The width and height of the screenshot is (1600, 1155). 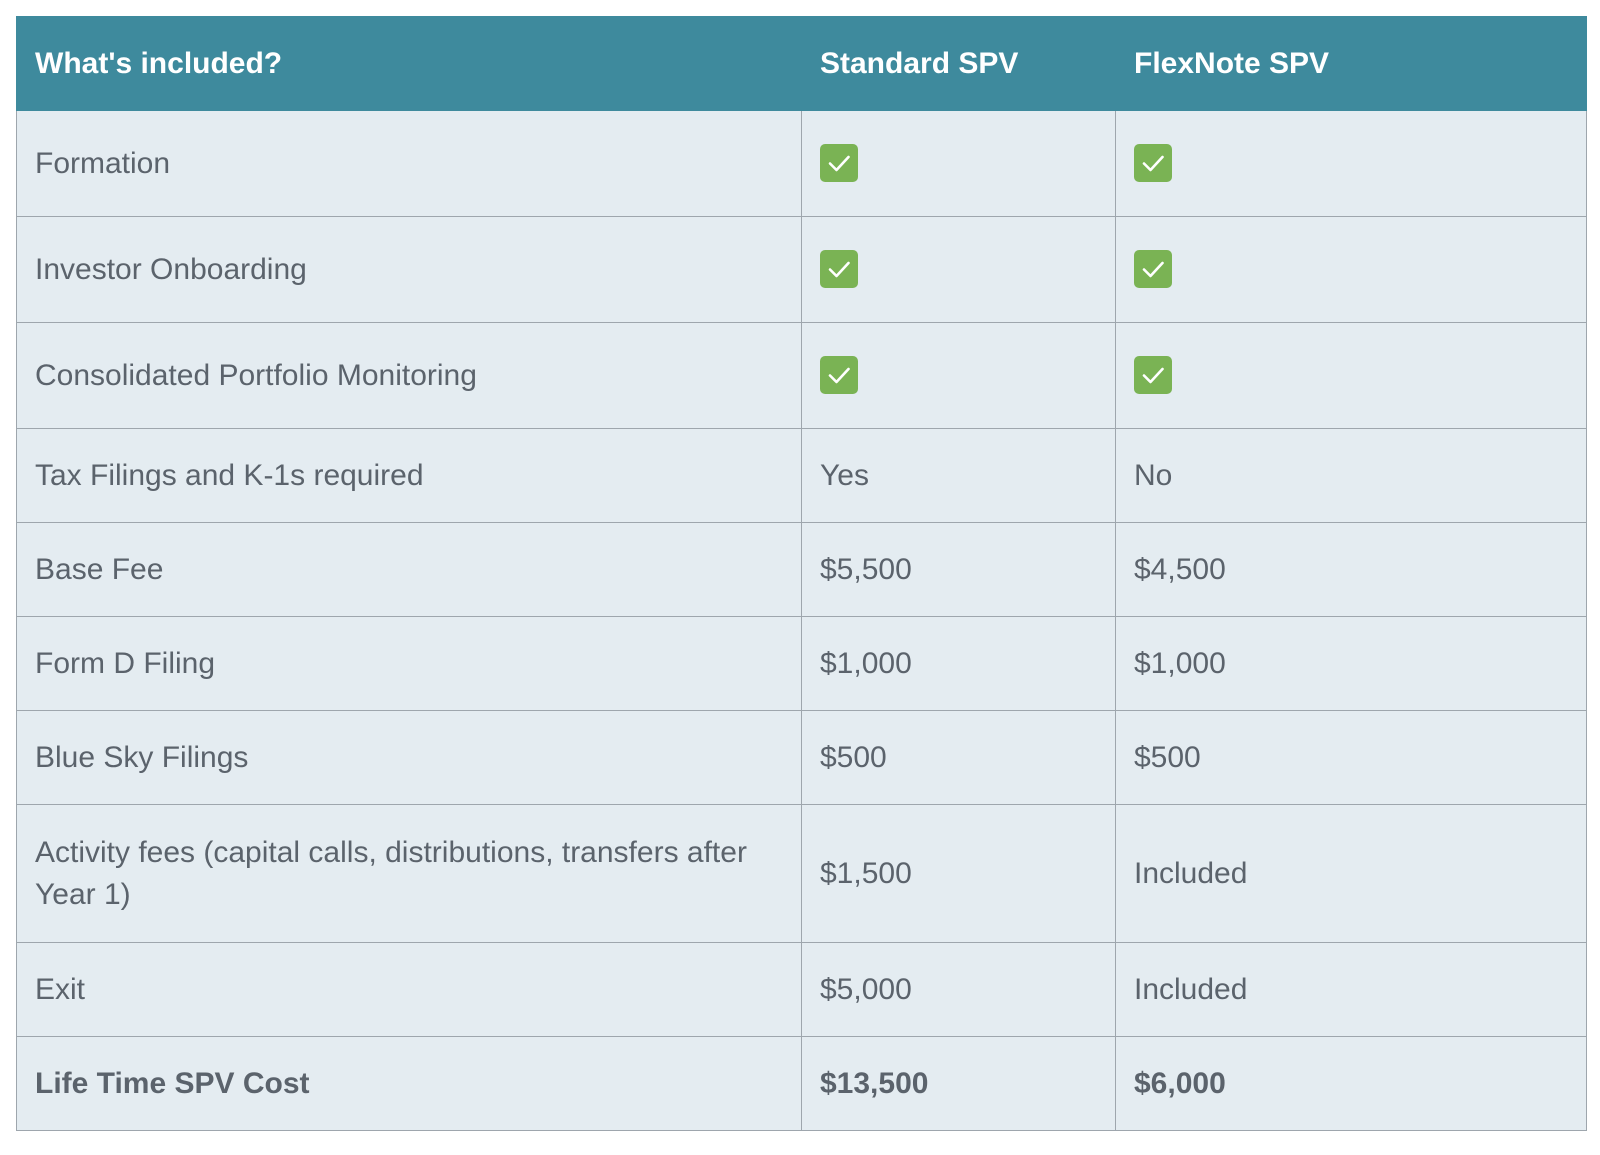 I want to click on flexnote-cell: $1,000, so click(x=1351, y=663).